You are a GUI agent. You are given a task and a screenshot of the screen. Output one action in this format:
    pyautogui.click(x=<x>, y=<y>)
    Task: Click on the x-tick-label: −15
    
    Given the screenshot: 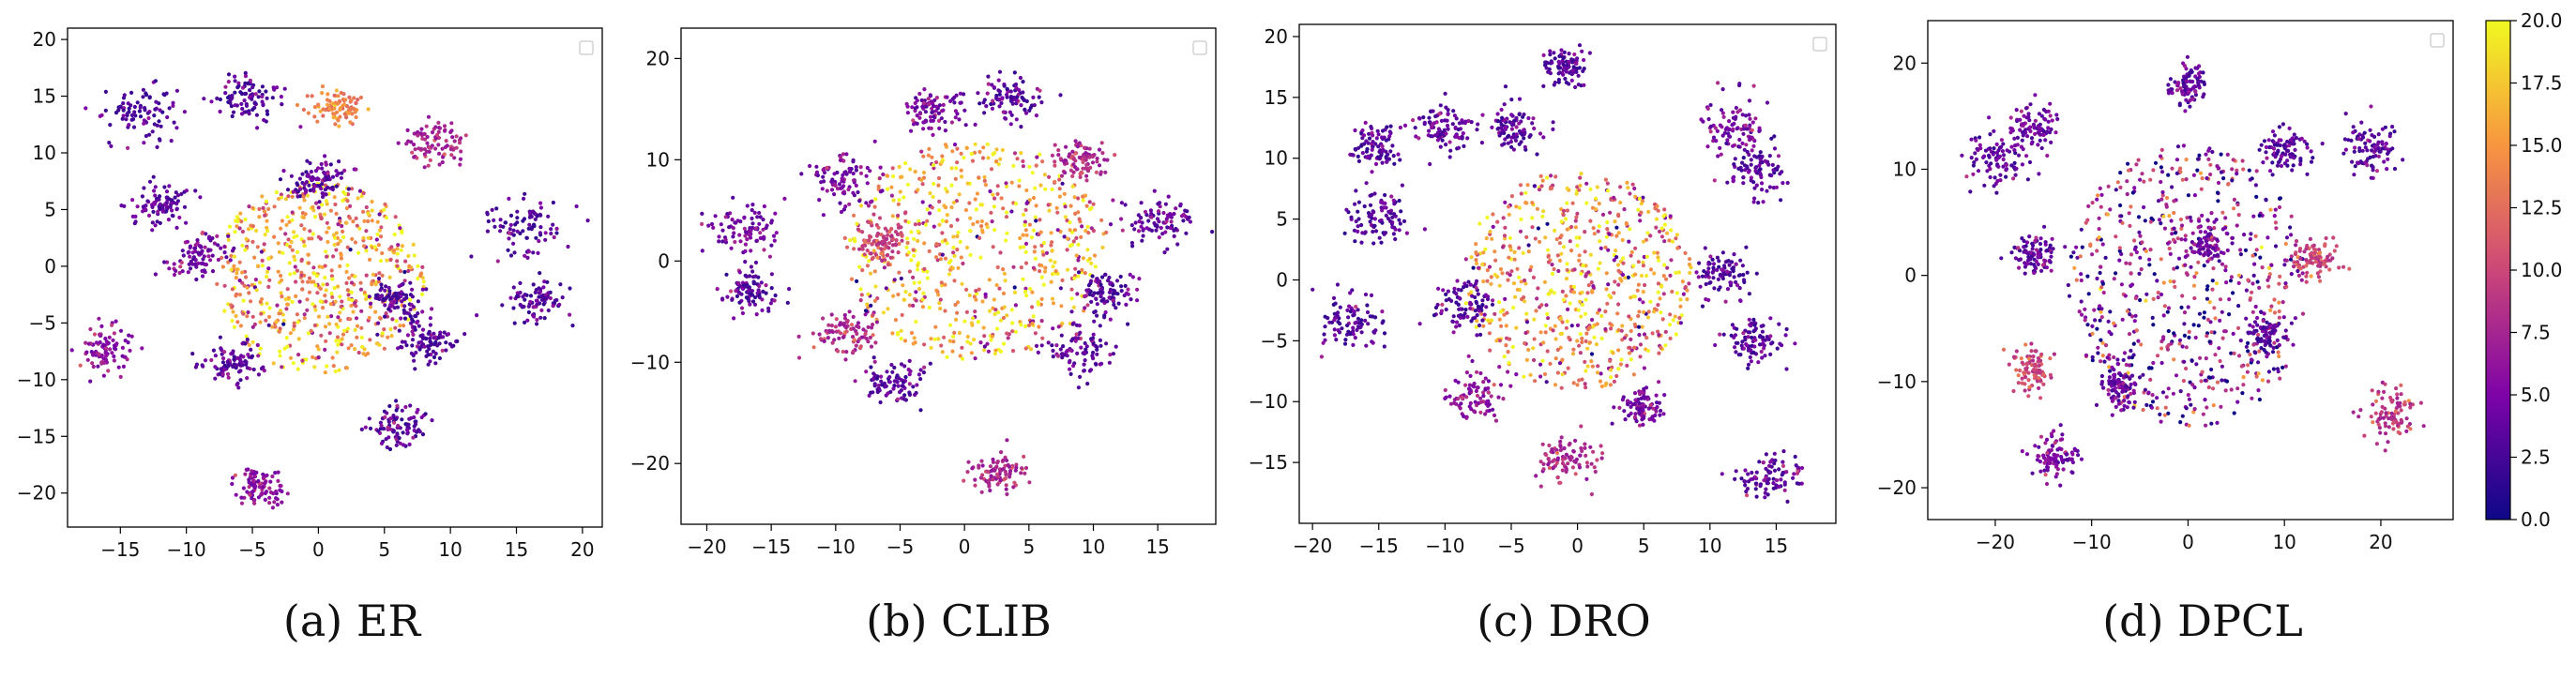 What is the action you would take?
    pyautogui.click(x=771, y=547)
    